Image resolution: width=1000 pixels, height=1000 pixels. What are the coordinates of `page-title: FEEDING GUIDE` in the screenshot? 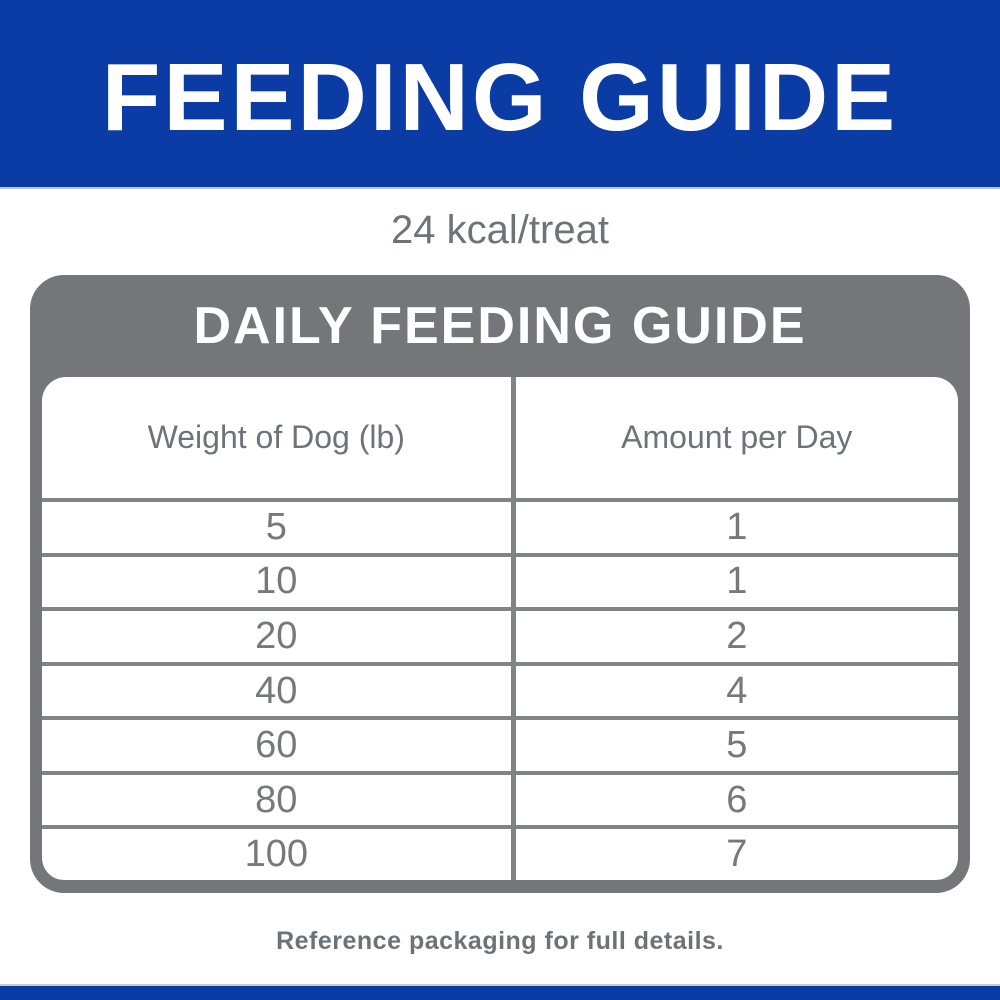 It's located at (500, 97).